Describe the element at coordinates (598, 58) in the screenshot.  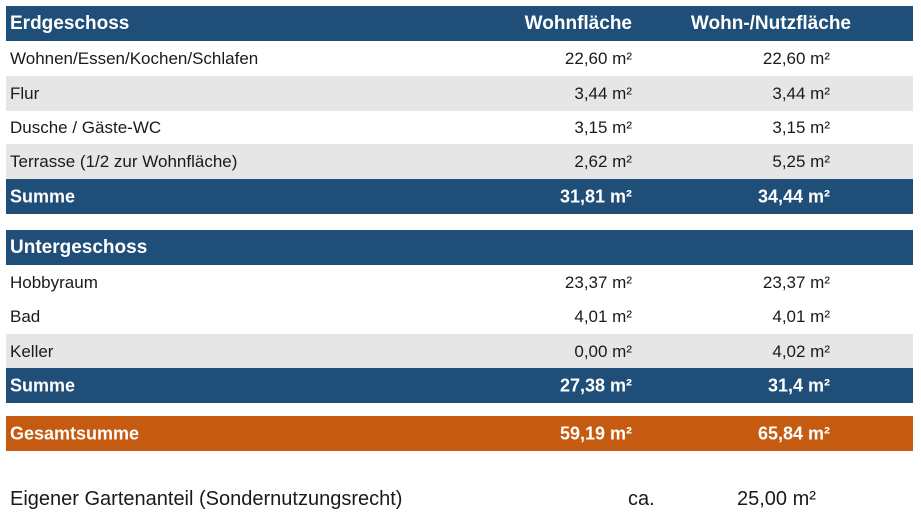
I see `wohnflaeche-value: 22,60 m²` at that location.